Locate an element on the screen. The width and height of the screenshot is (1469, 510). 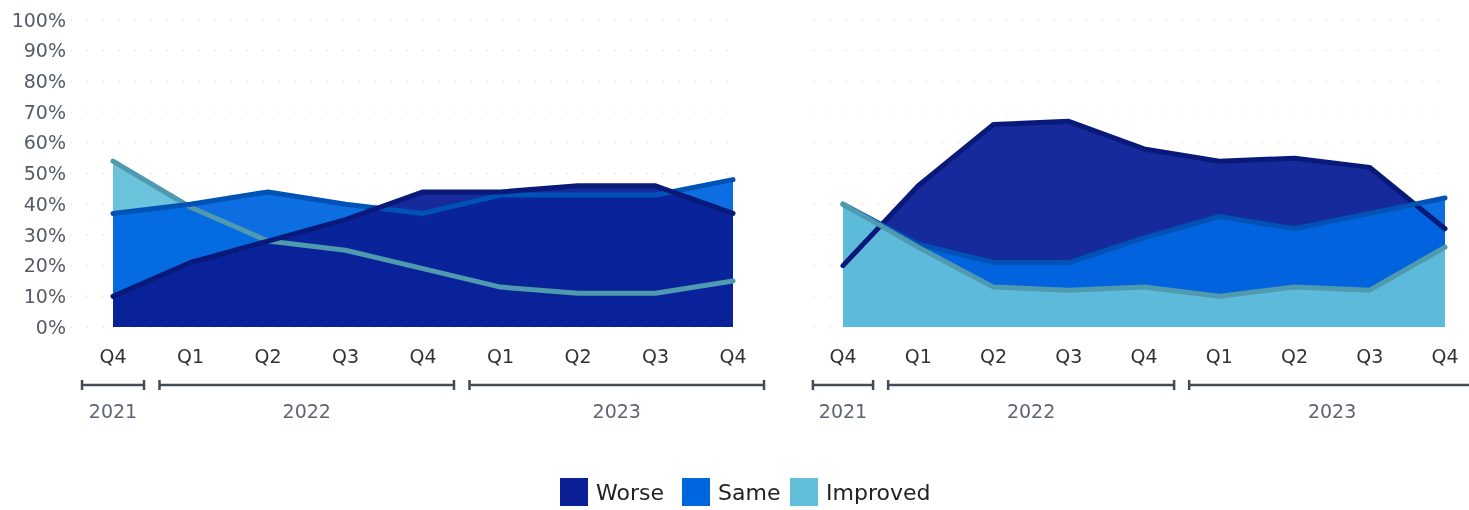
y-tick-label: 20% is located at coordinates (44, 265).